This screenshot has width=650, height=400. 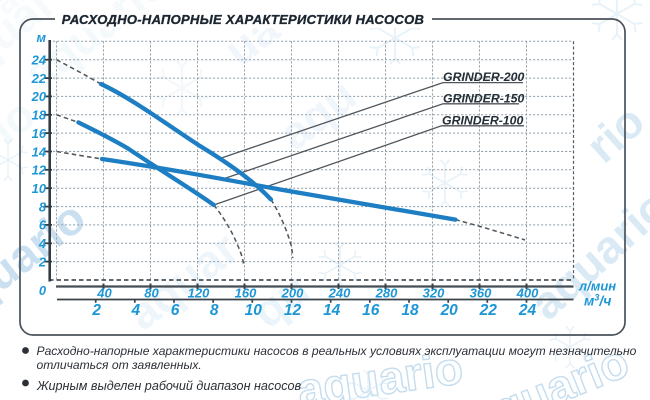 I want to click on svg-text: отличаться от заявленных., so click(x=119, y=365).